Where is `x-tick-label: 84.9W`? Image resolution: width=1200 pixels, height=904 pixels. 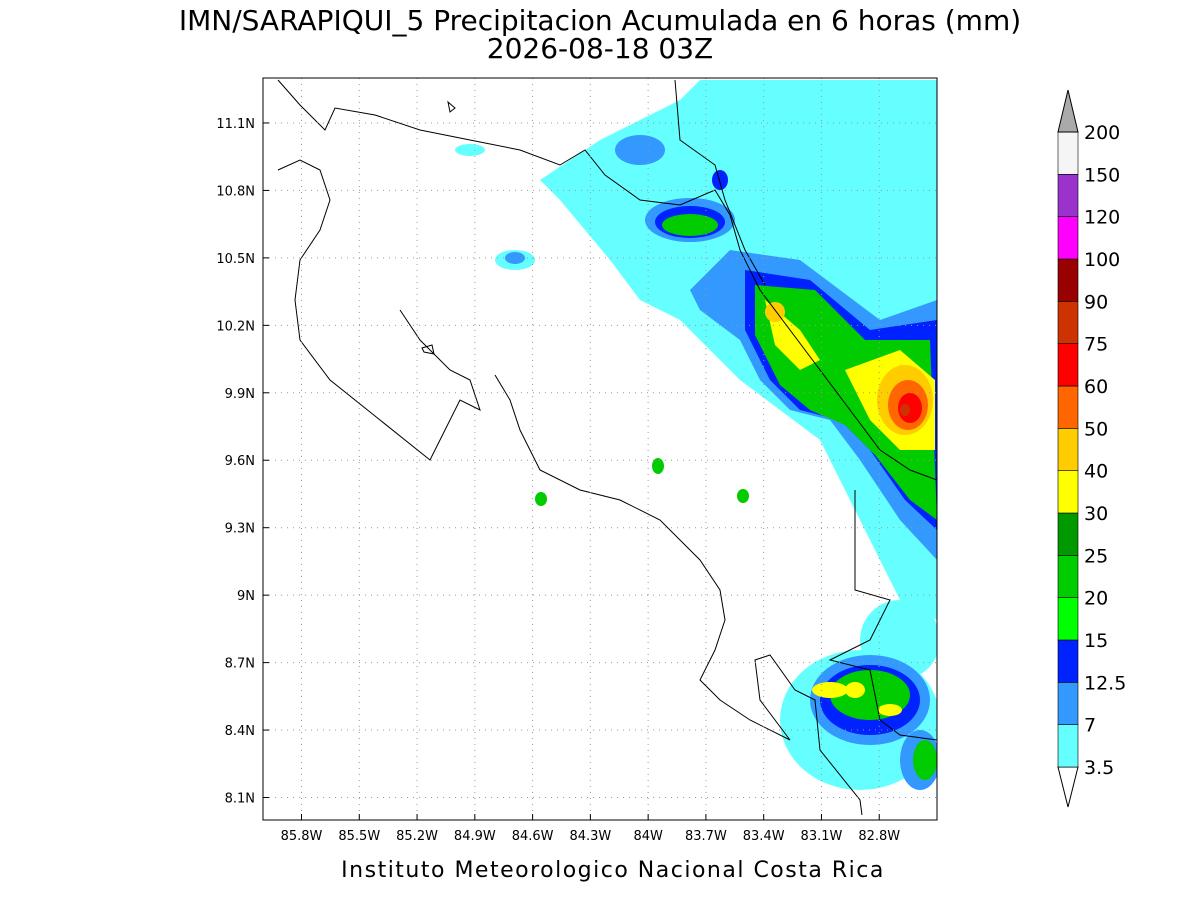 x-tick-label: 84.9W is located at coordinates (475, 836).